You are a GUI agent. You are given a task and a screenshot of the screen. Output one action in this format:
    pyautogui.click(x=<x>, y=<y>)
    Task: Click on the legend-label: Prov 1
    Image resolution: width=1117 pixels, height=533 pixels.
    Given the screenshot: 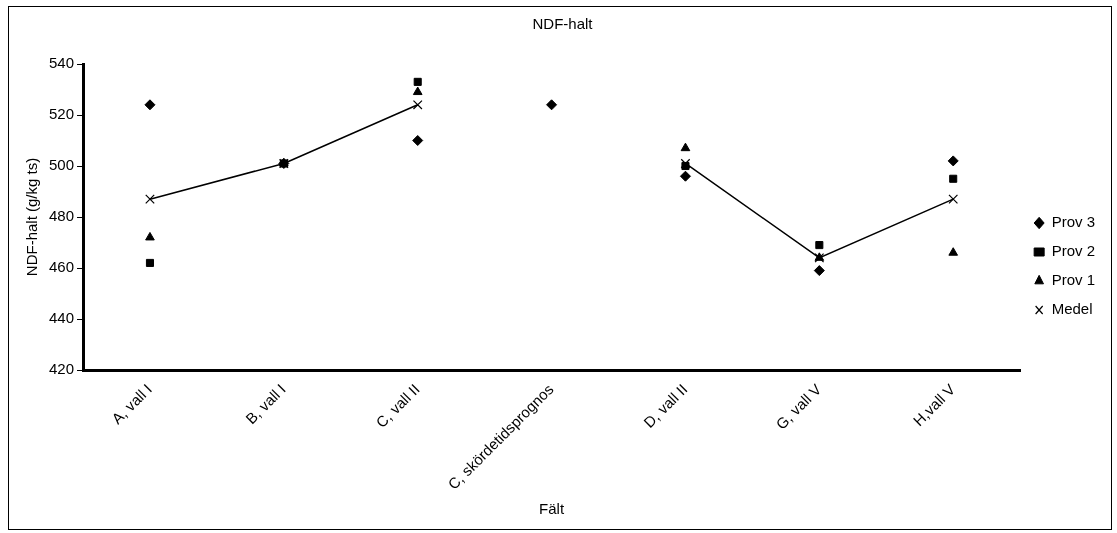 What is the action you would take?
    pyautogui.click(x=1073, y=280)
    